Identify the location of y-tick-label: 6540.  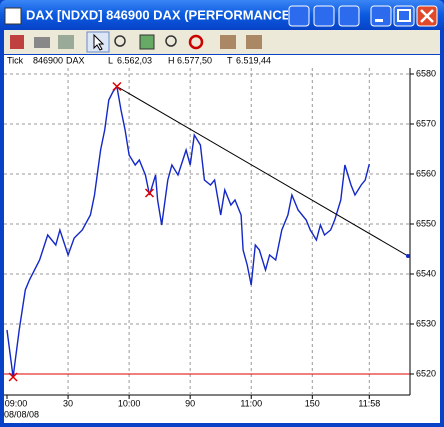
(426, 273).